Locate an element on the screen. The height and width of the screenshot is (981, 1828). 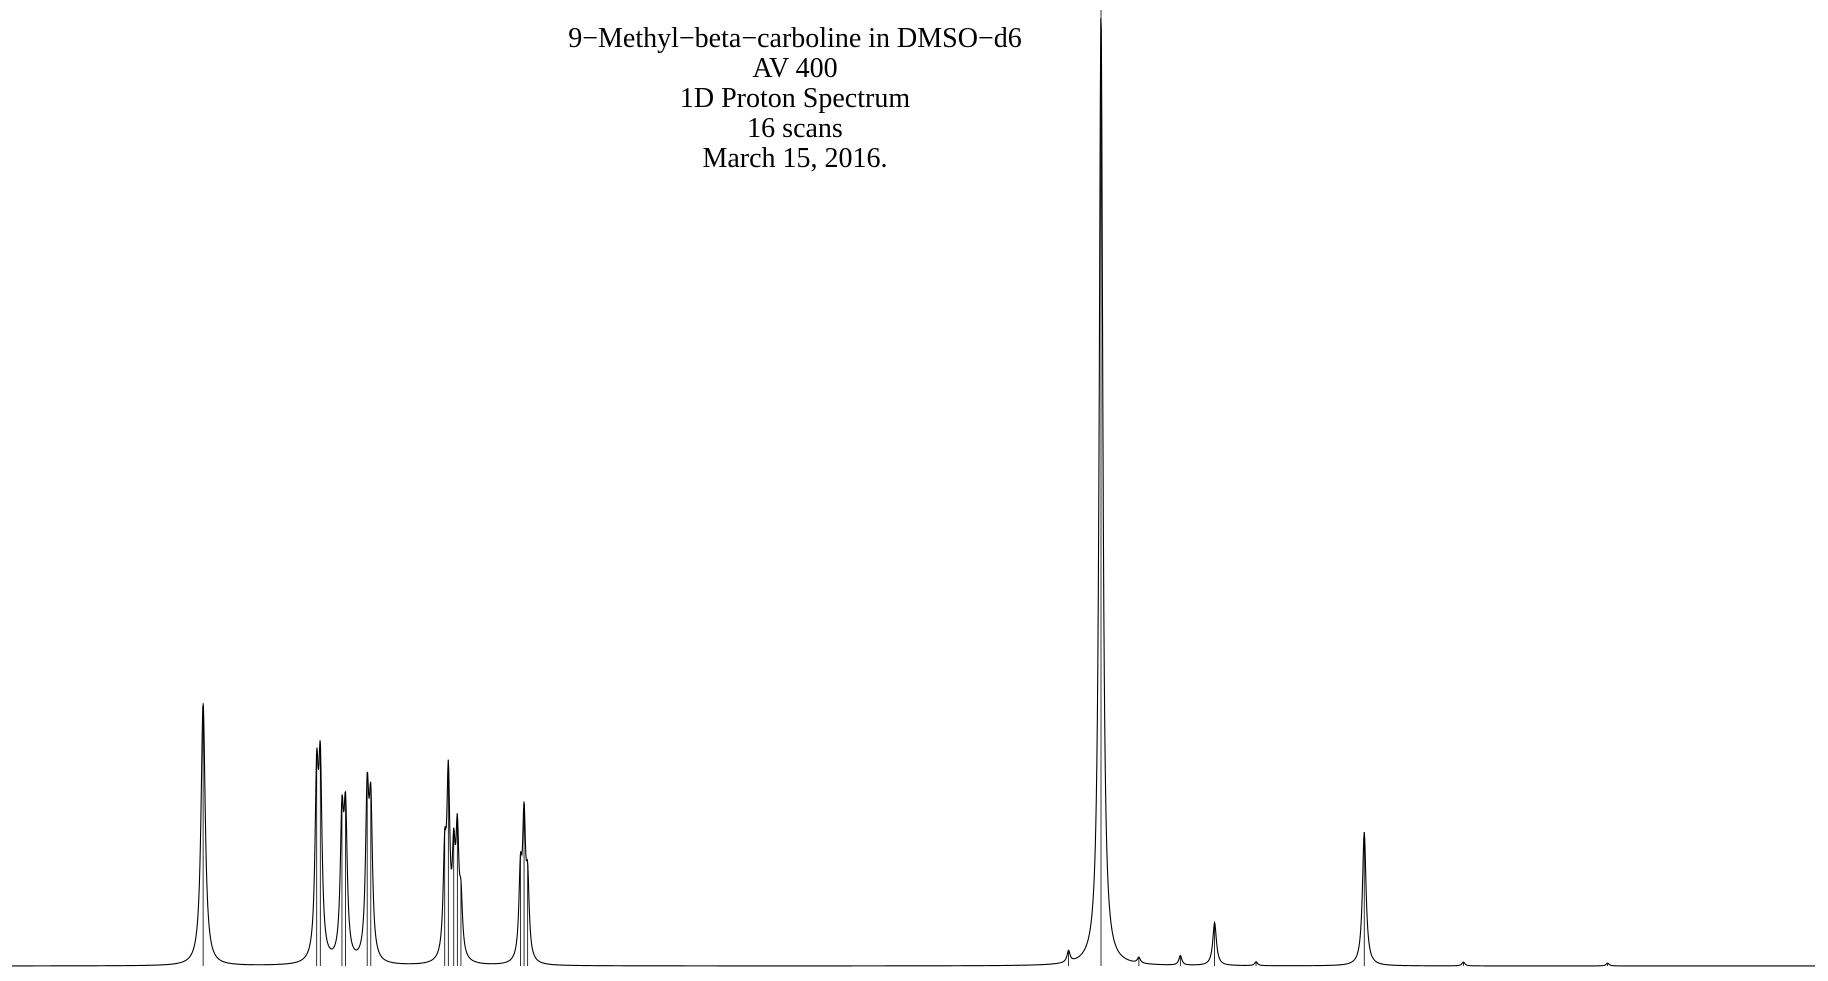
title-line-date: March 15, 2016. is located at coordinates (795, 158).